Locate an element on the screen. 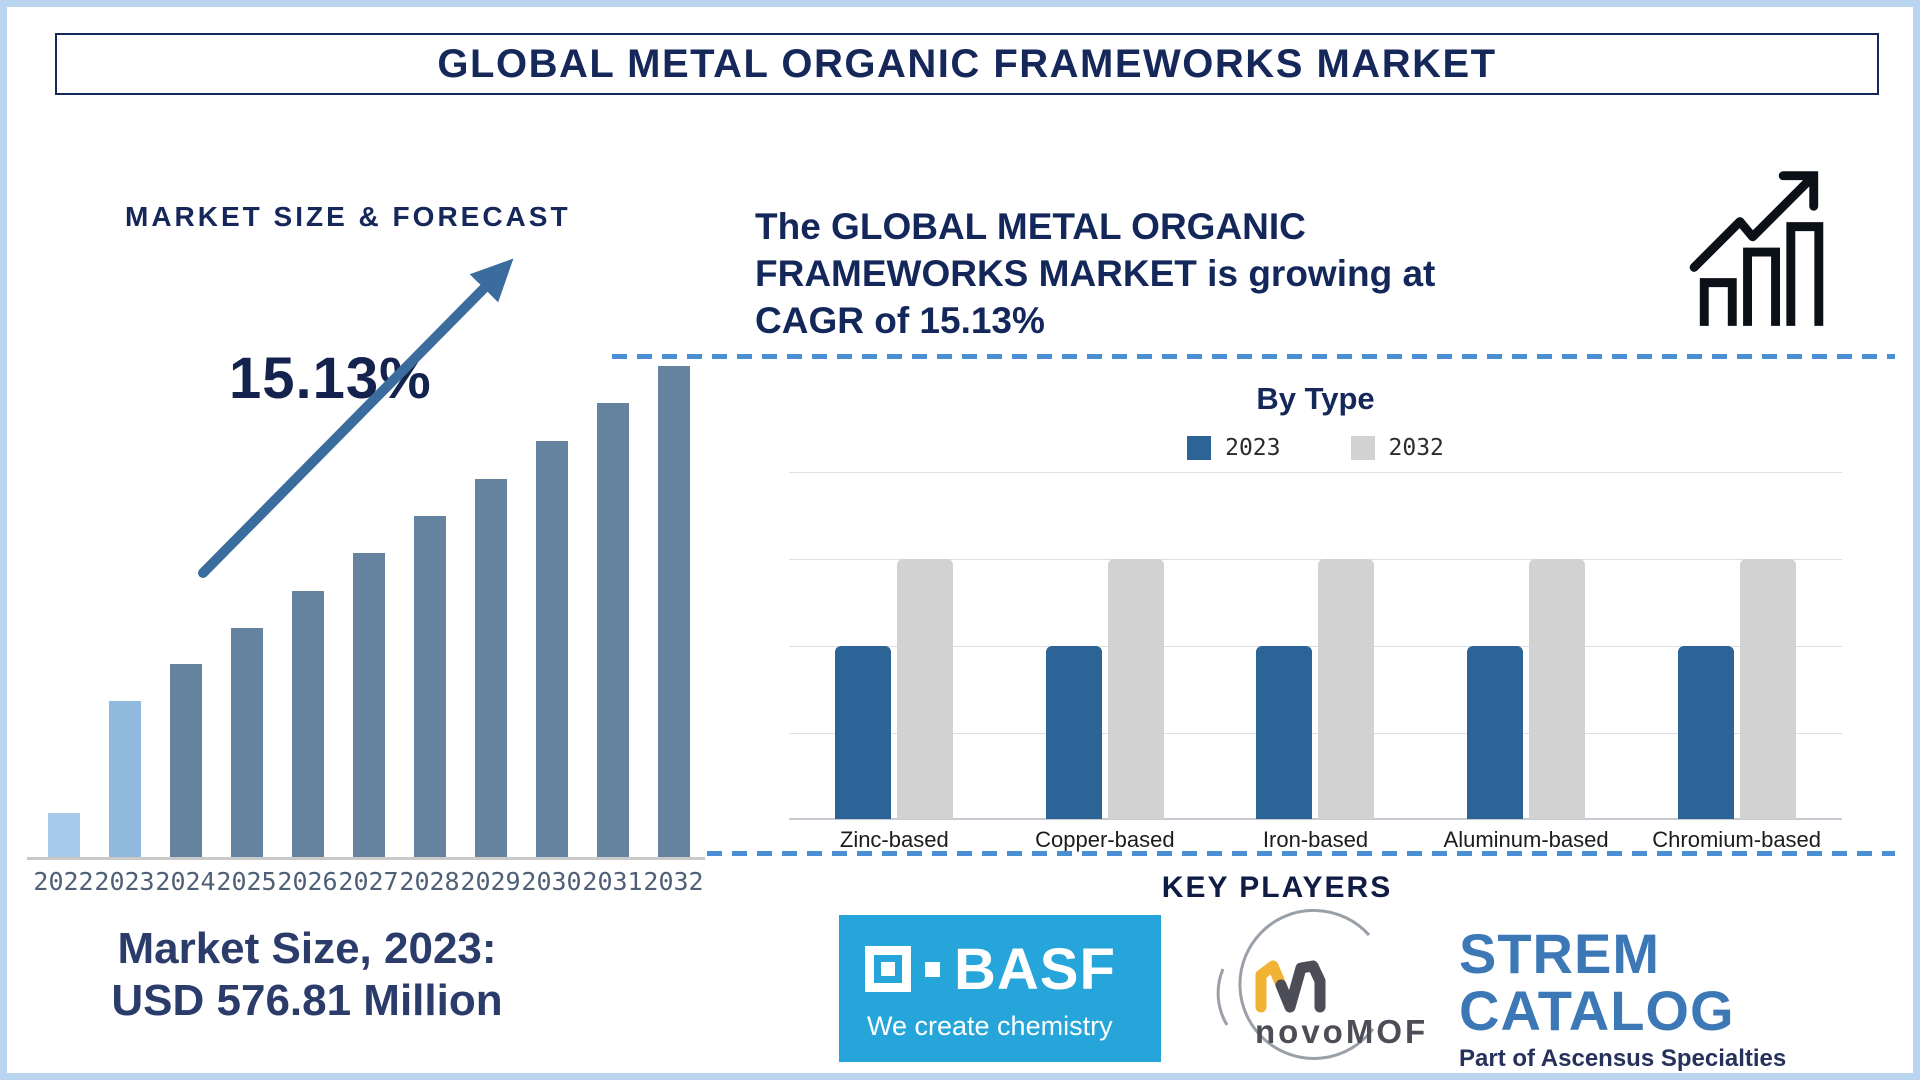 This screenshot has width=1920, height=1080. key-players-heading: KEY PLAYERS is located at coordinates (1277, 887).